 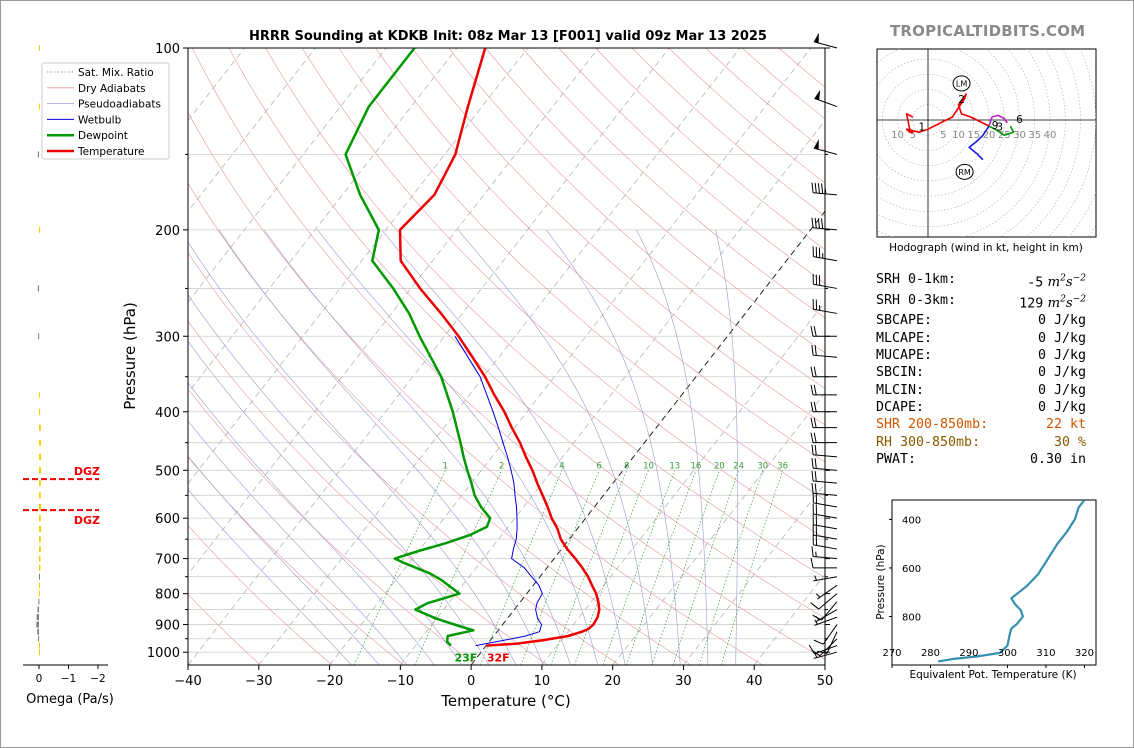 What do you see at coordinates (816, 655) in the screenshot?
I see `barb-half` at bounding box center [816, 655].